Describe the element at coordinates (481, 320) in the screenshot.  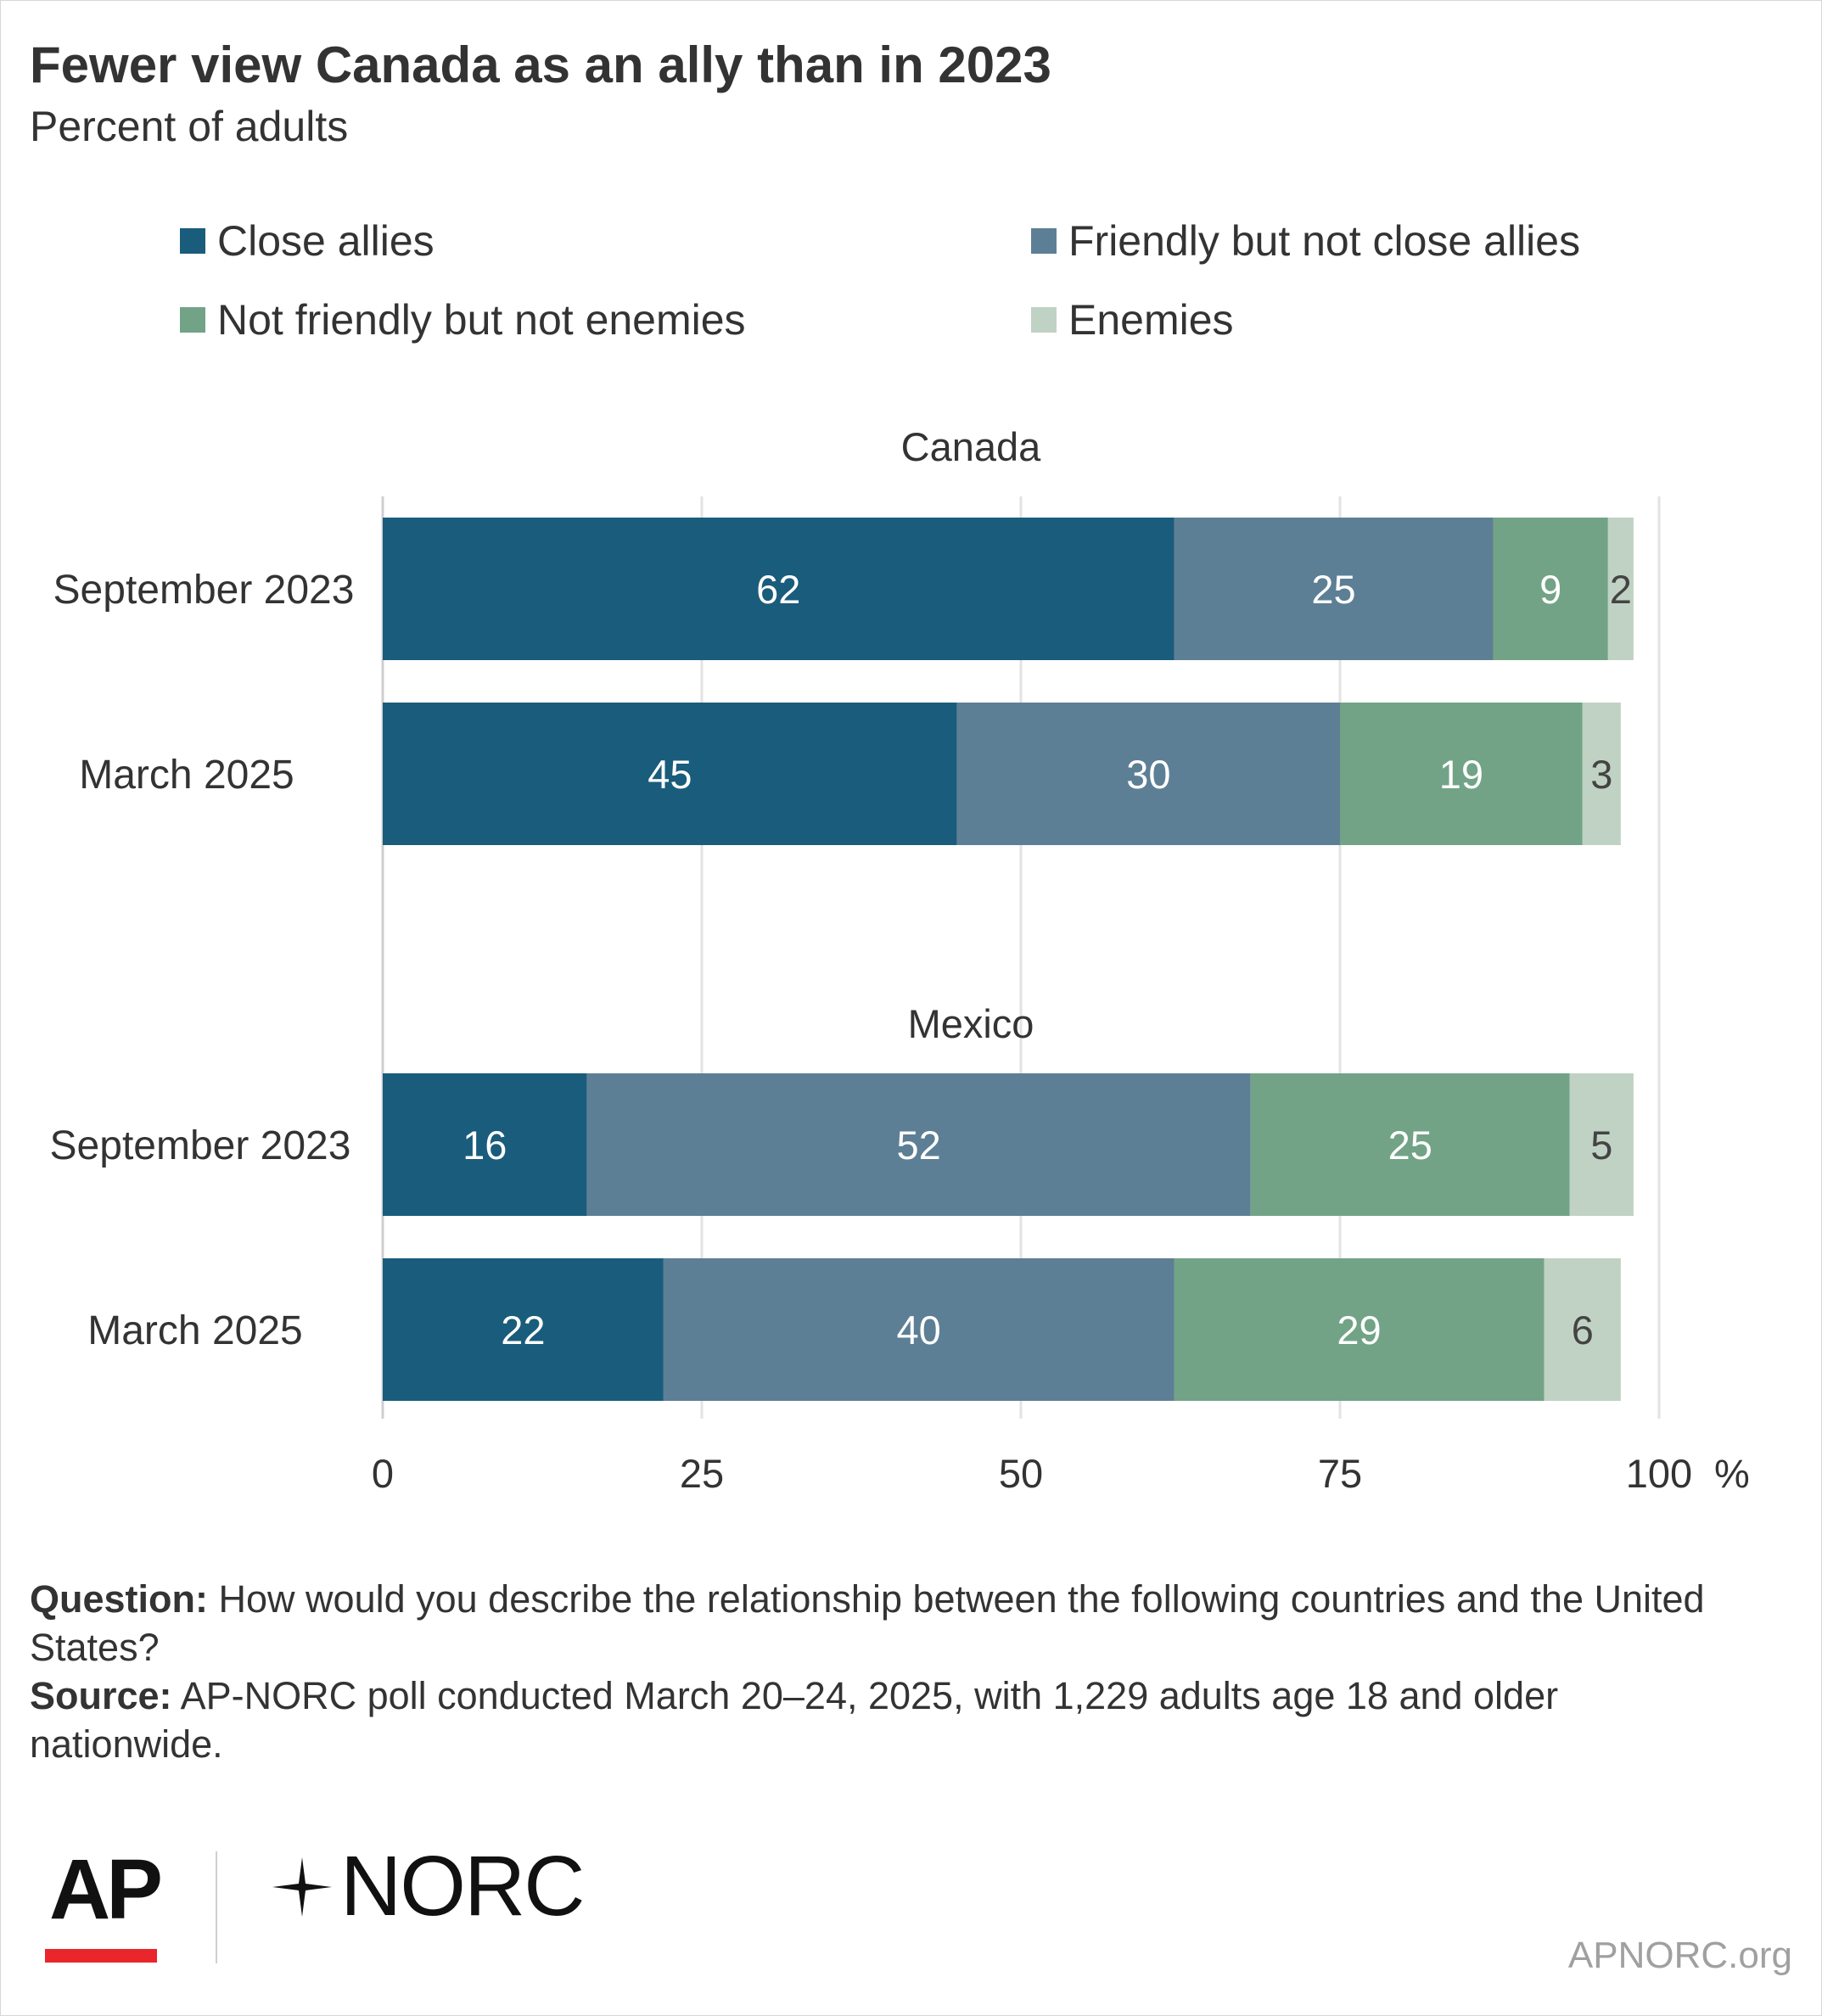
I see `legend-label: Not friendly but not enemies` at that location.